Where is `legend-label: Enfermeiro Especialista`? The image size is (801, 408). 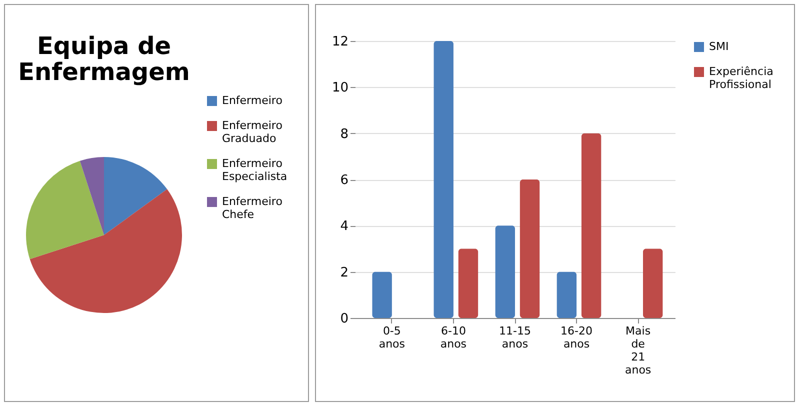
legend-label: Enfermeiro Especialista is located at coordinates (255, 170).